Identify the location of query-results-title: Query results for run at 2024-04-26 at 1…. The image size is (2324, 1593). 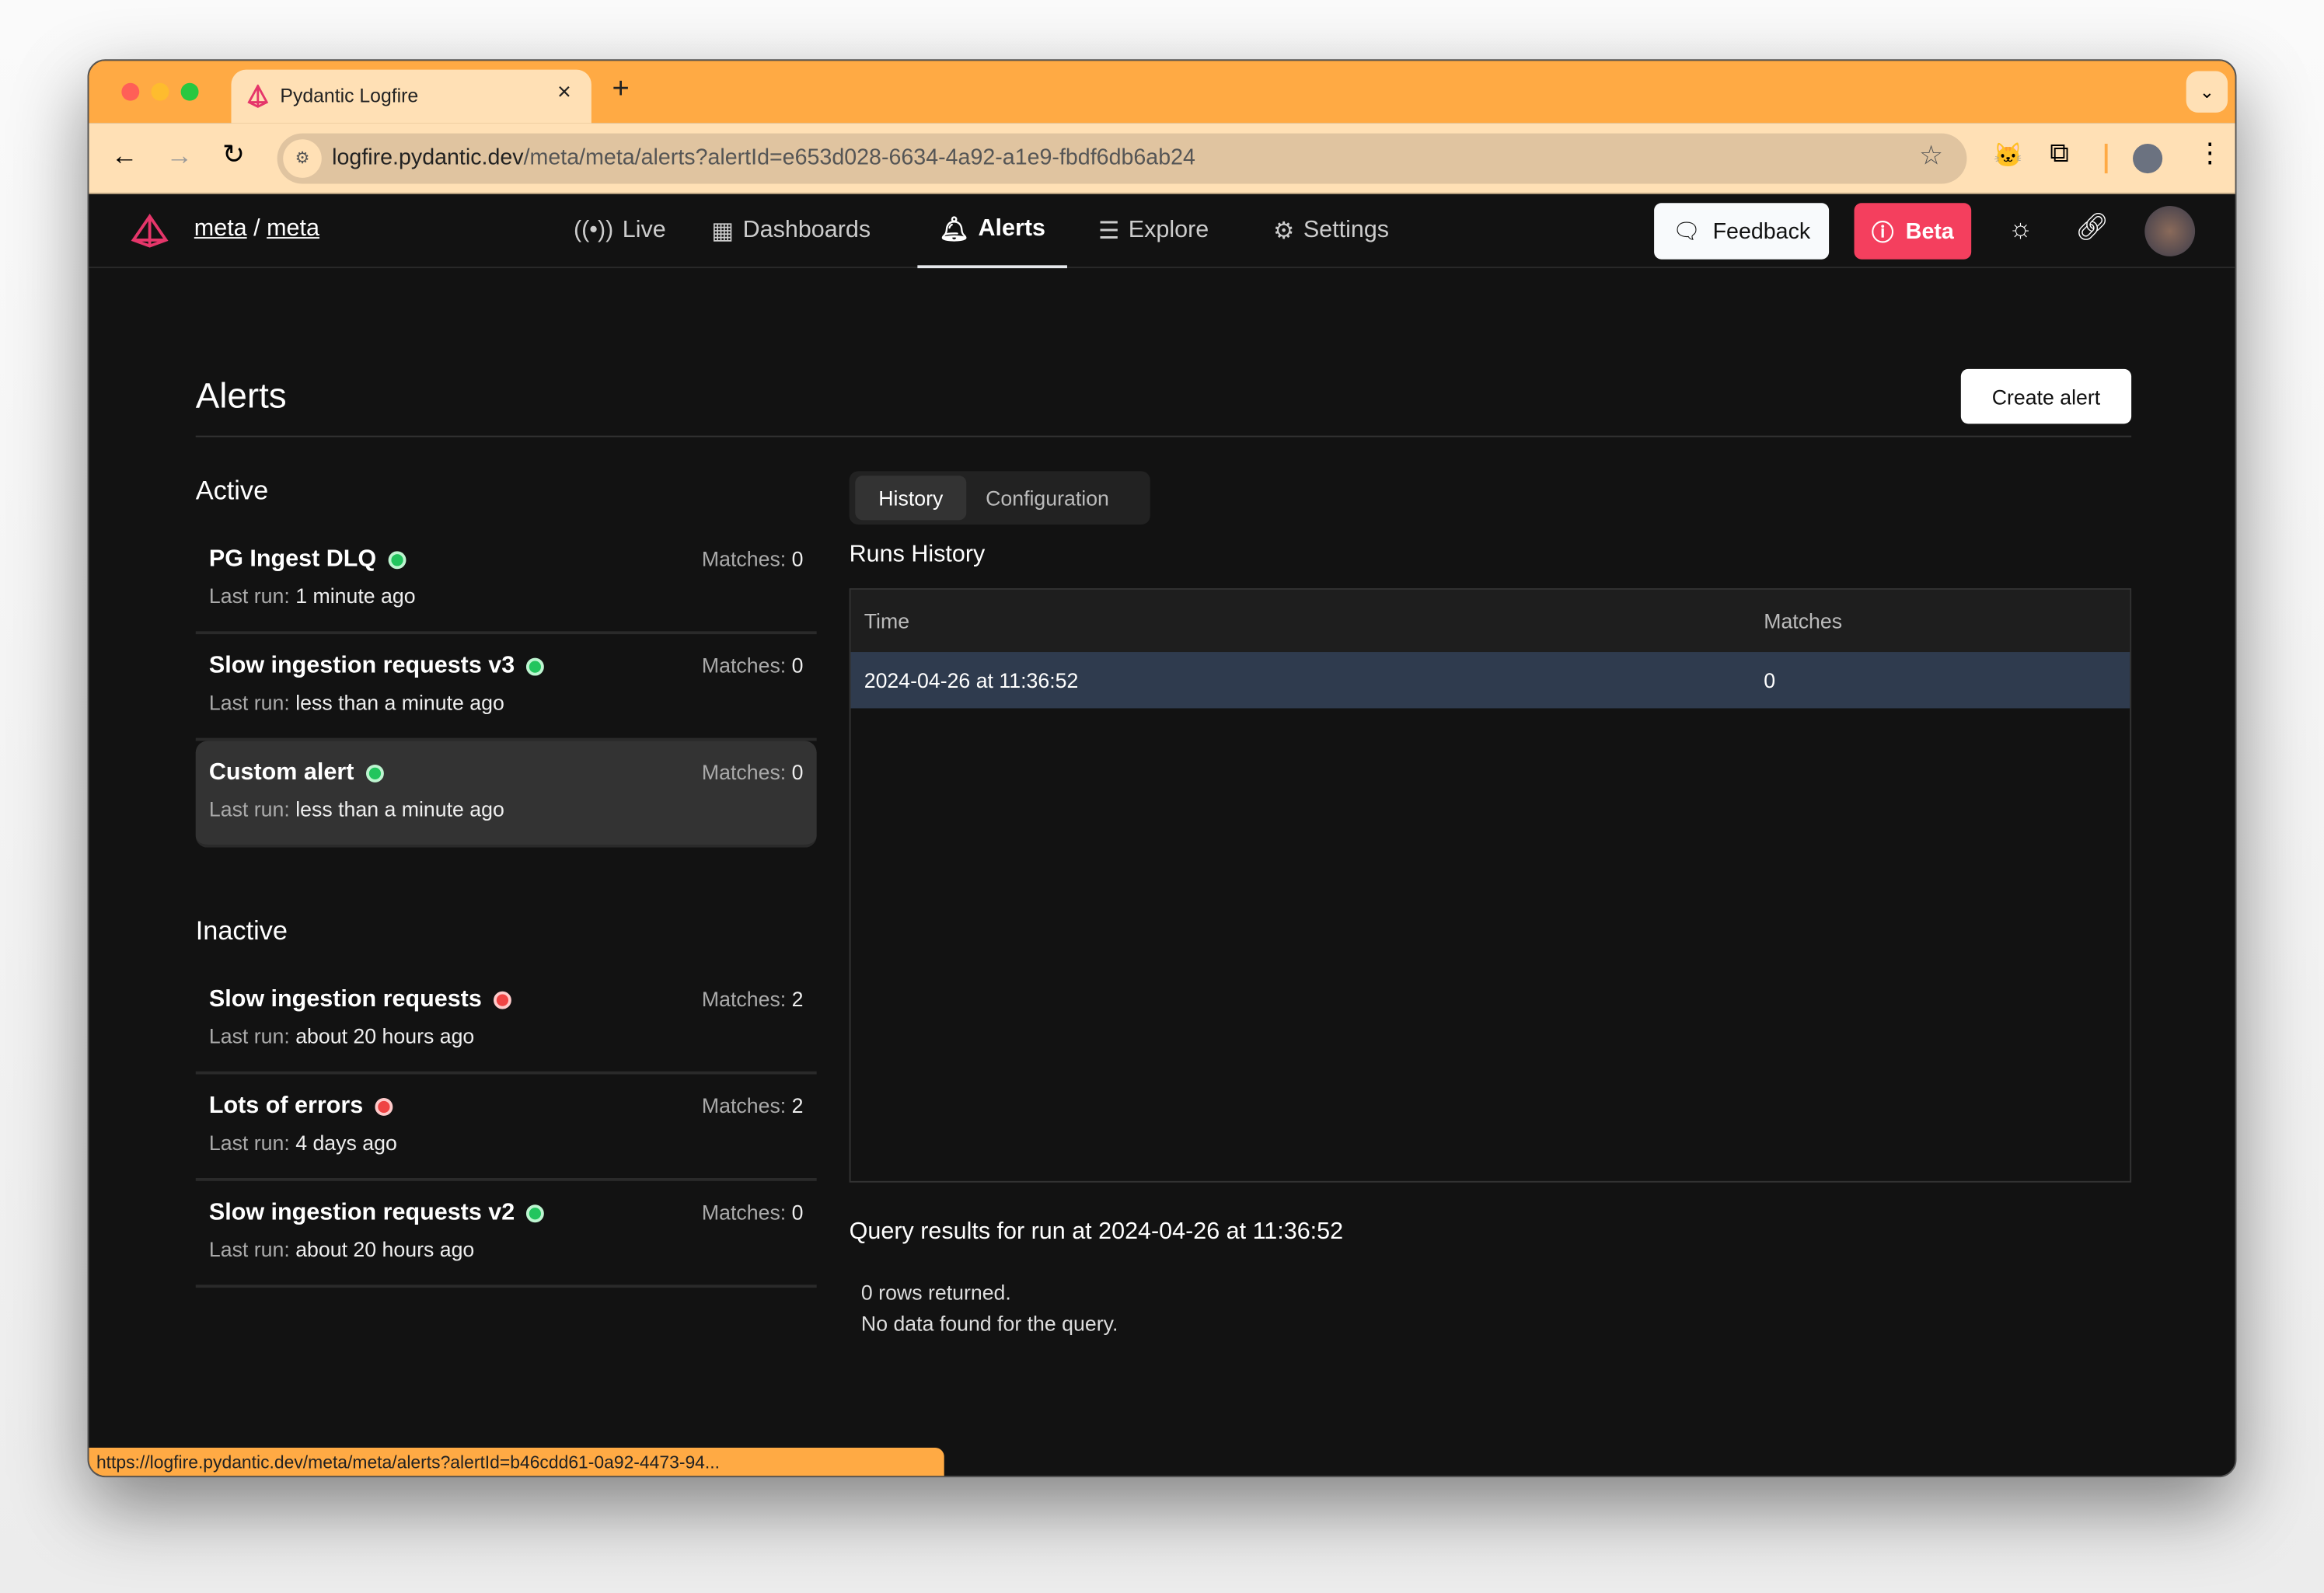
(1096, 1232).